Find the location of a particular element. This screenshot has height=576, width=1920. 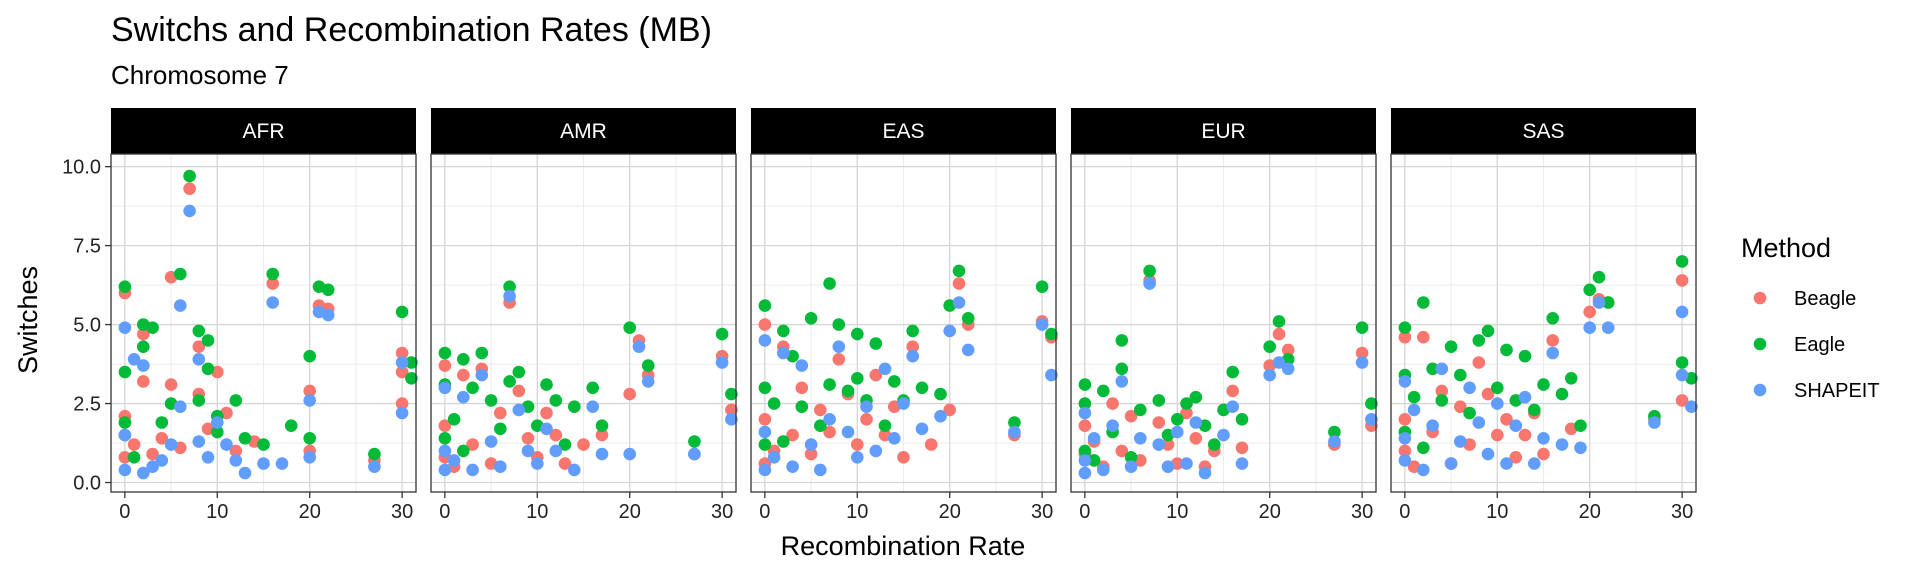

legend-entry-beagle: Beagle is located at coordinates (1804, 299).